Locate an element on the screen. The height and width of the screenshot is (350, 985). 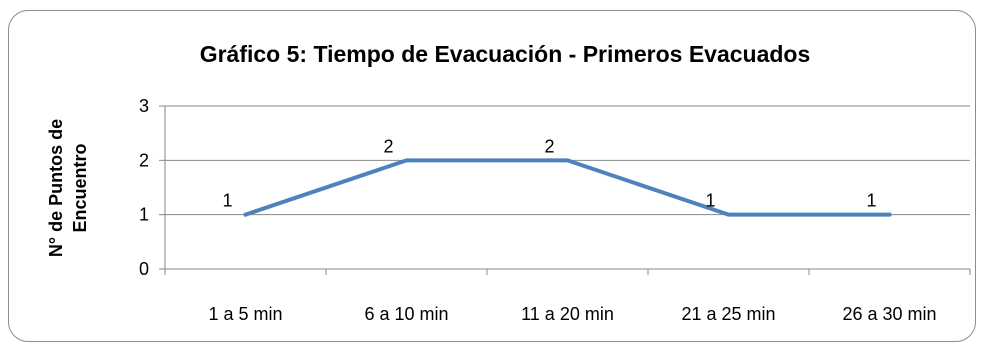
x-tick-label: 21 a 25 min is located at coordinates (728, 314).